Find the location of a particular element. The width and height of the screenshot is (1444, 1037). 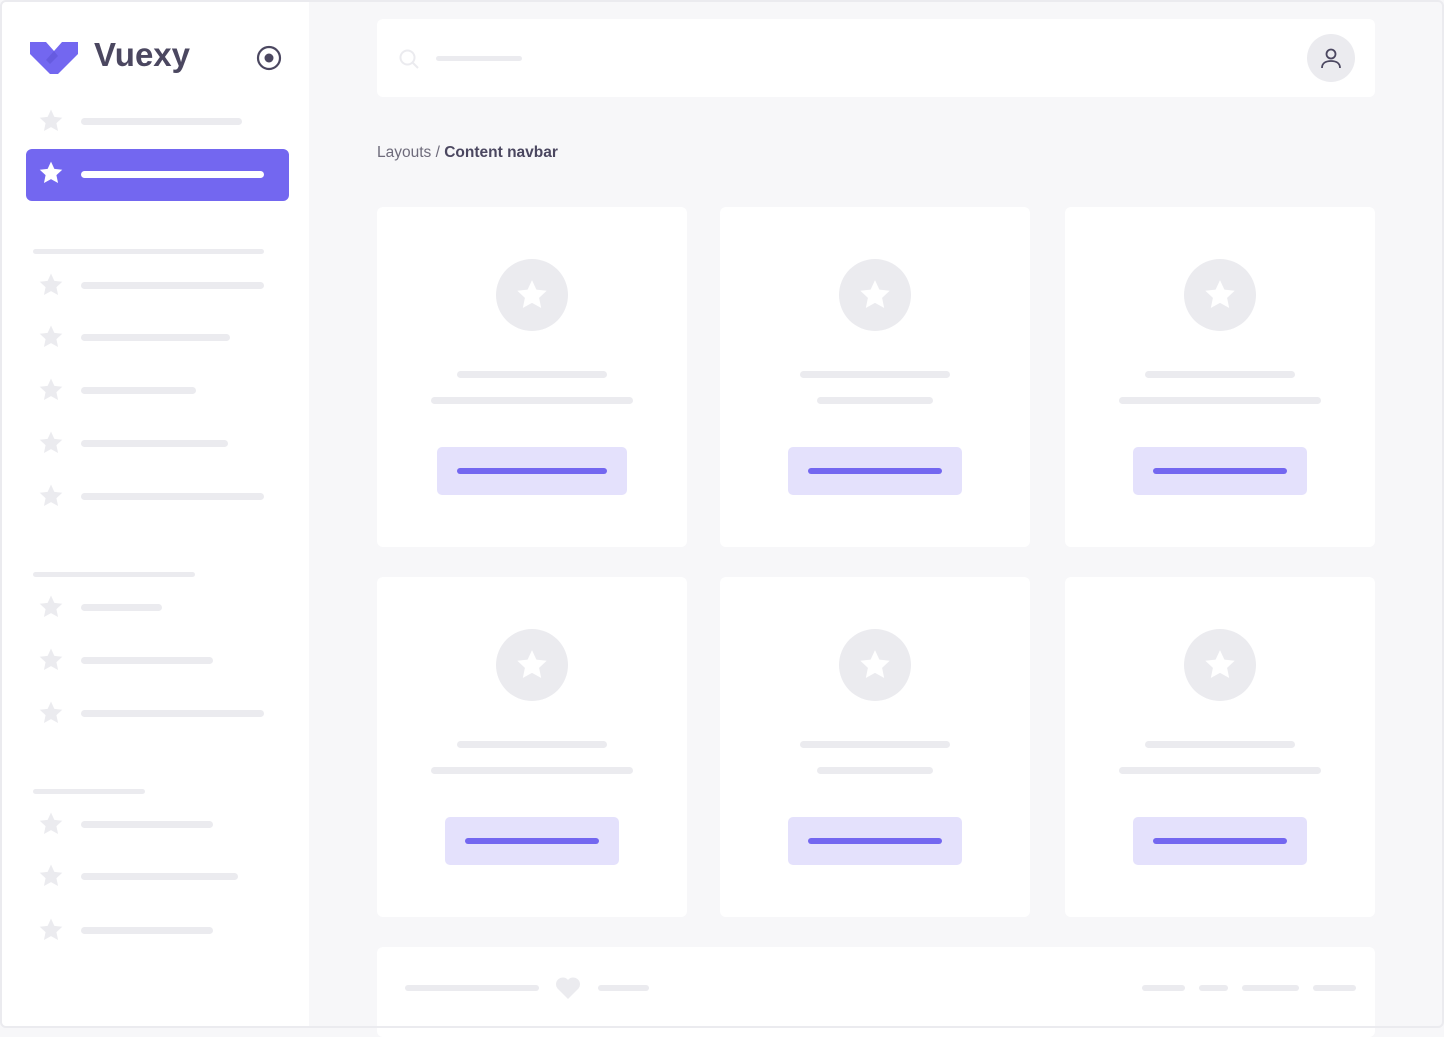

top-navbar is located at coordinates (876, 58).